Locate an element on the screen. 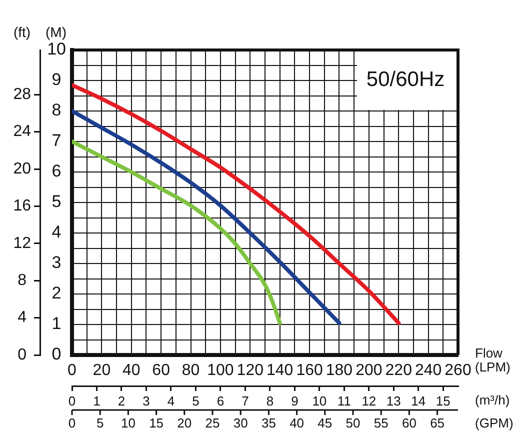 This screenshot has width=524, height=442. x2-tick-label: 6 is located at coordinates (220, 400).